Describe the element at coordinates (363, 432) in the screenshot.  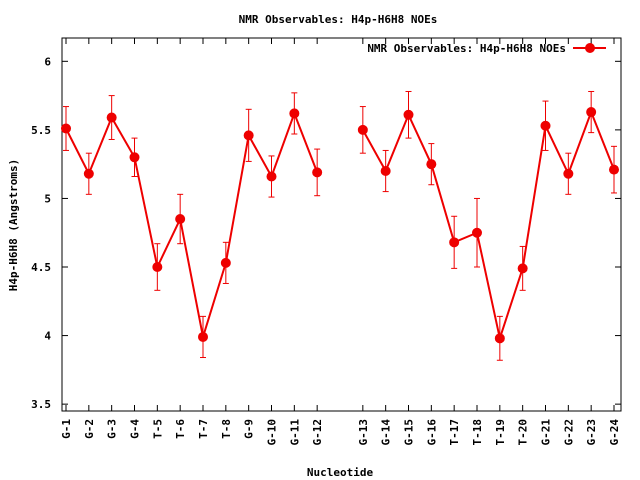
I see `x-tick-label: G-13` at that location.